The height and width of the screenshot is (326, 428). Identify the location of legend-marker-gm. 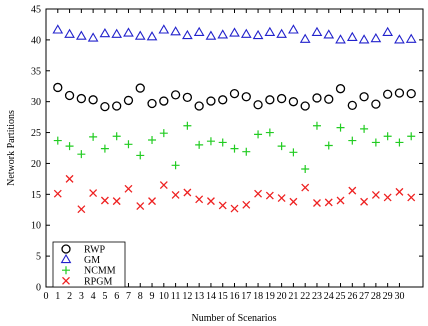
(66, 258).